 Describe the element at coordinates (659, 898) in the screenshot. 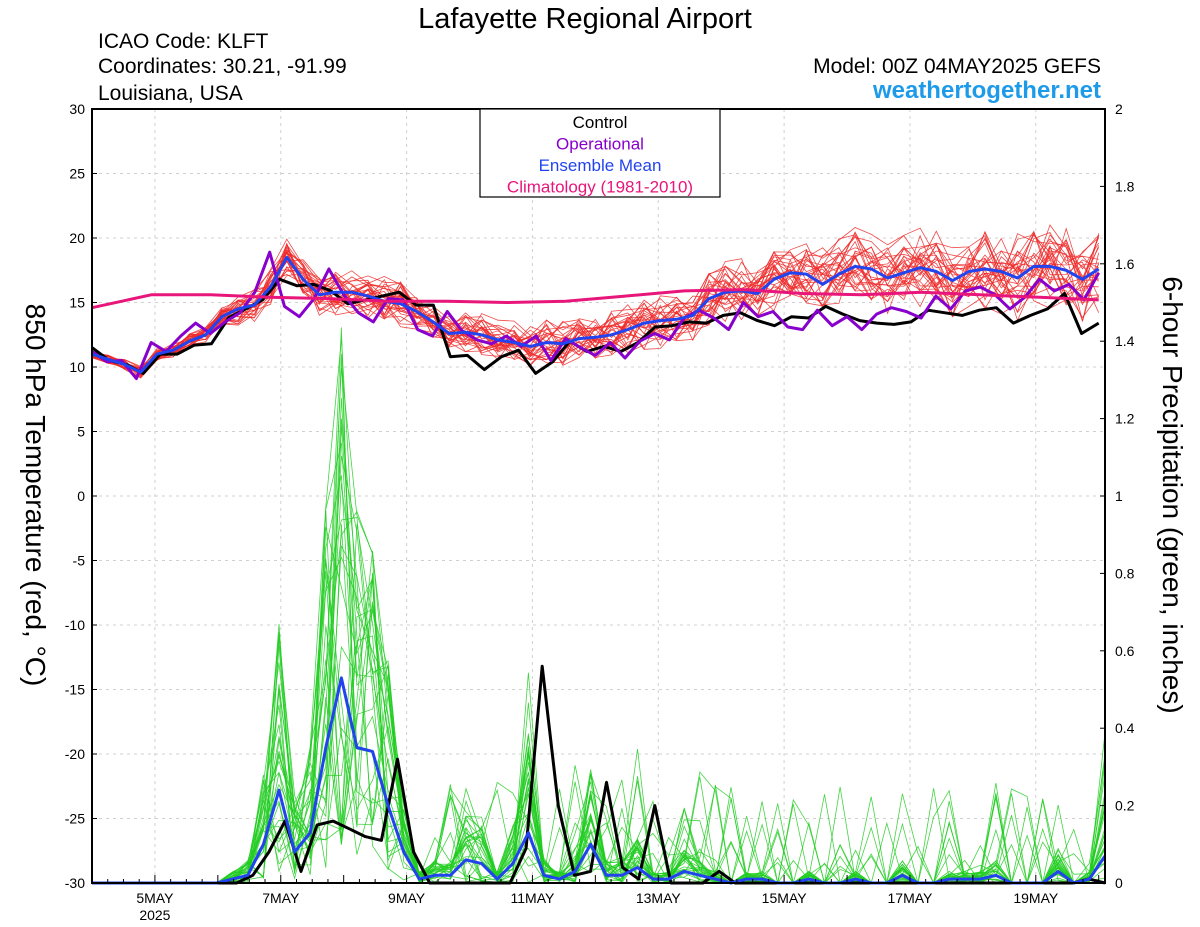

I see `x-tick-label: 13MAY` at that location.